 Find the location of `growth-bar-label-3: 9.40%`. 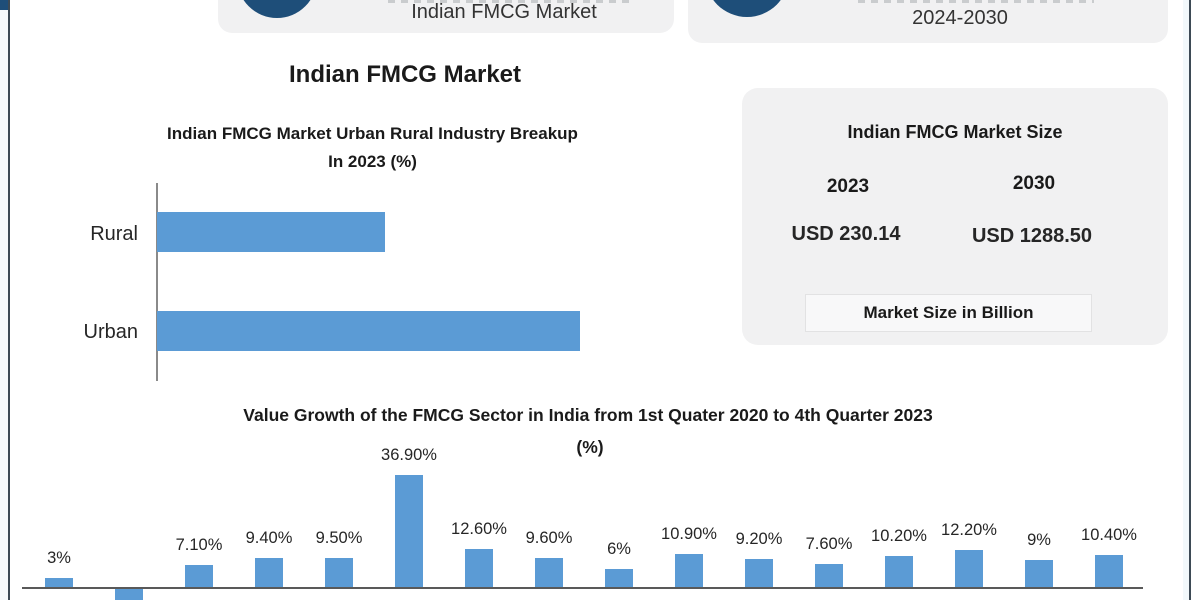

growth-bar-label-3: 9.40% is located at coordinates (269, 538).